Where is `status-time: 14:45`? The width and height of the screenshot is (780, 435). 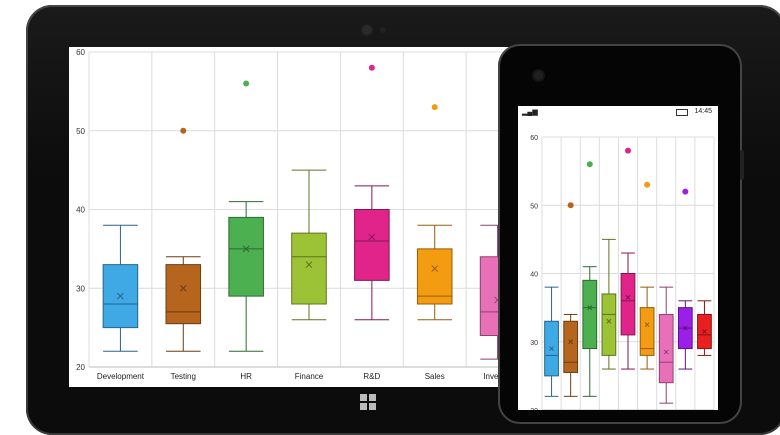
status-time: 14:45 is located at coordinates (703, 111).